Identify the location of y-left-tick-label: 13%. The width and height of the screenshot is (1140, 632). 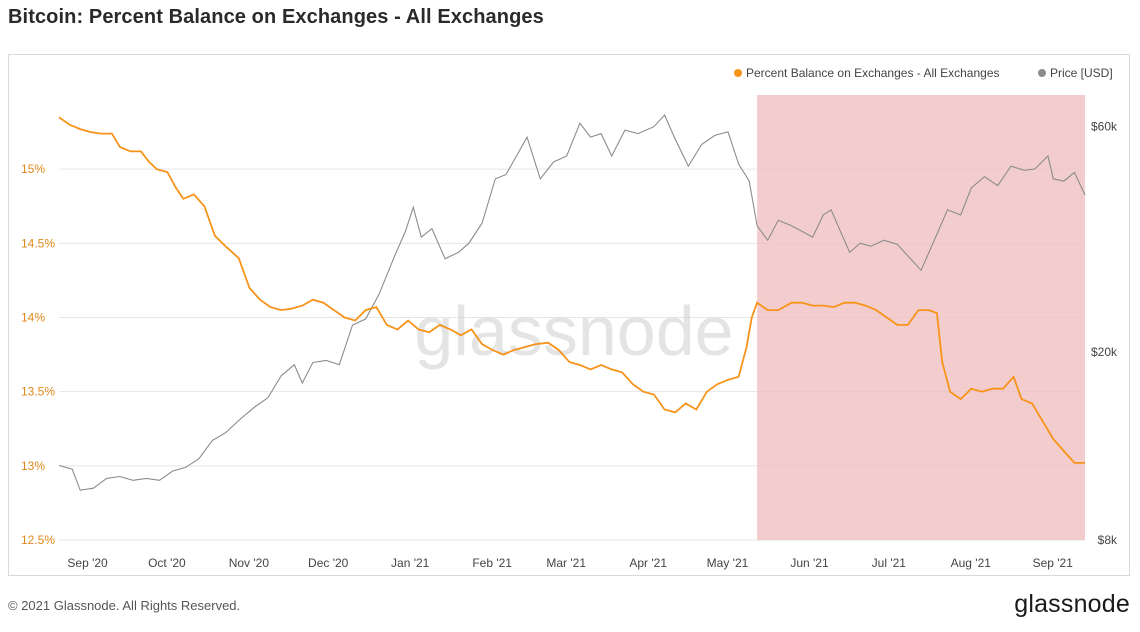
(33, 466).